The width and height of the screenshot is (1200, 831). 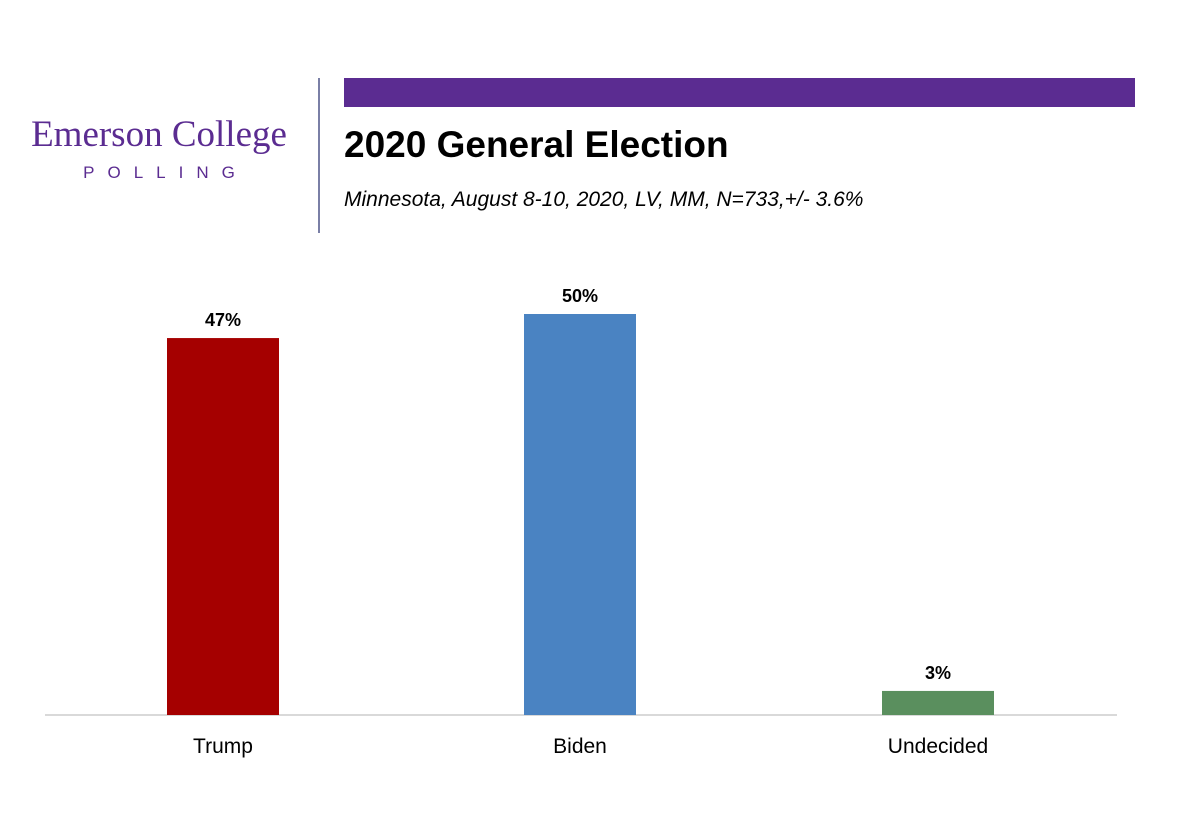 I want to click on chart-title: 2020 General Election, so click(x=536, y=144).